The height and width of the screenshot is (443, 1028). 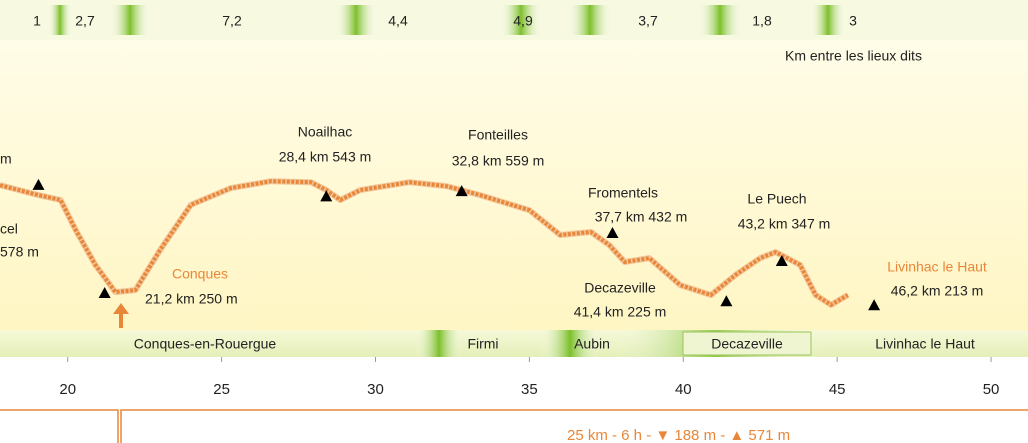 I want to click on summary-frame, so click(x=514, y=426).